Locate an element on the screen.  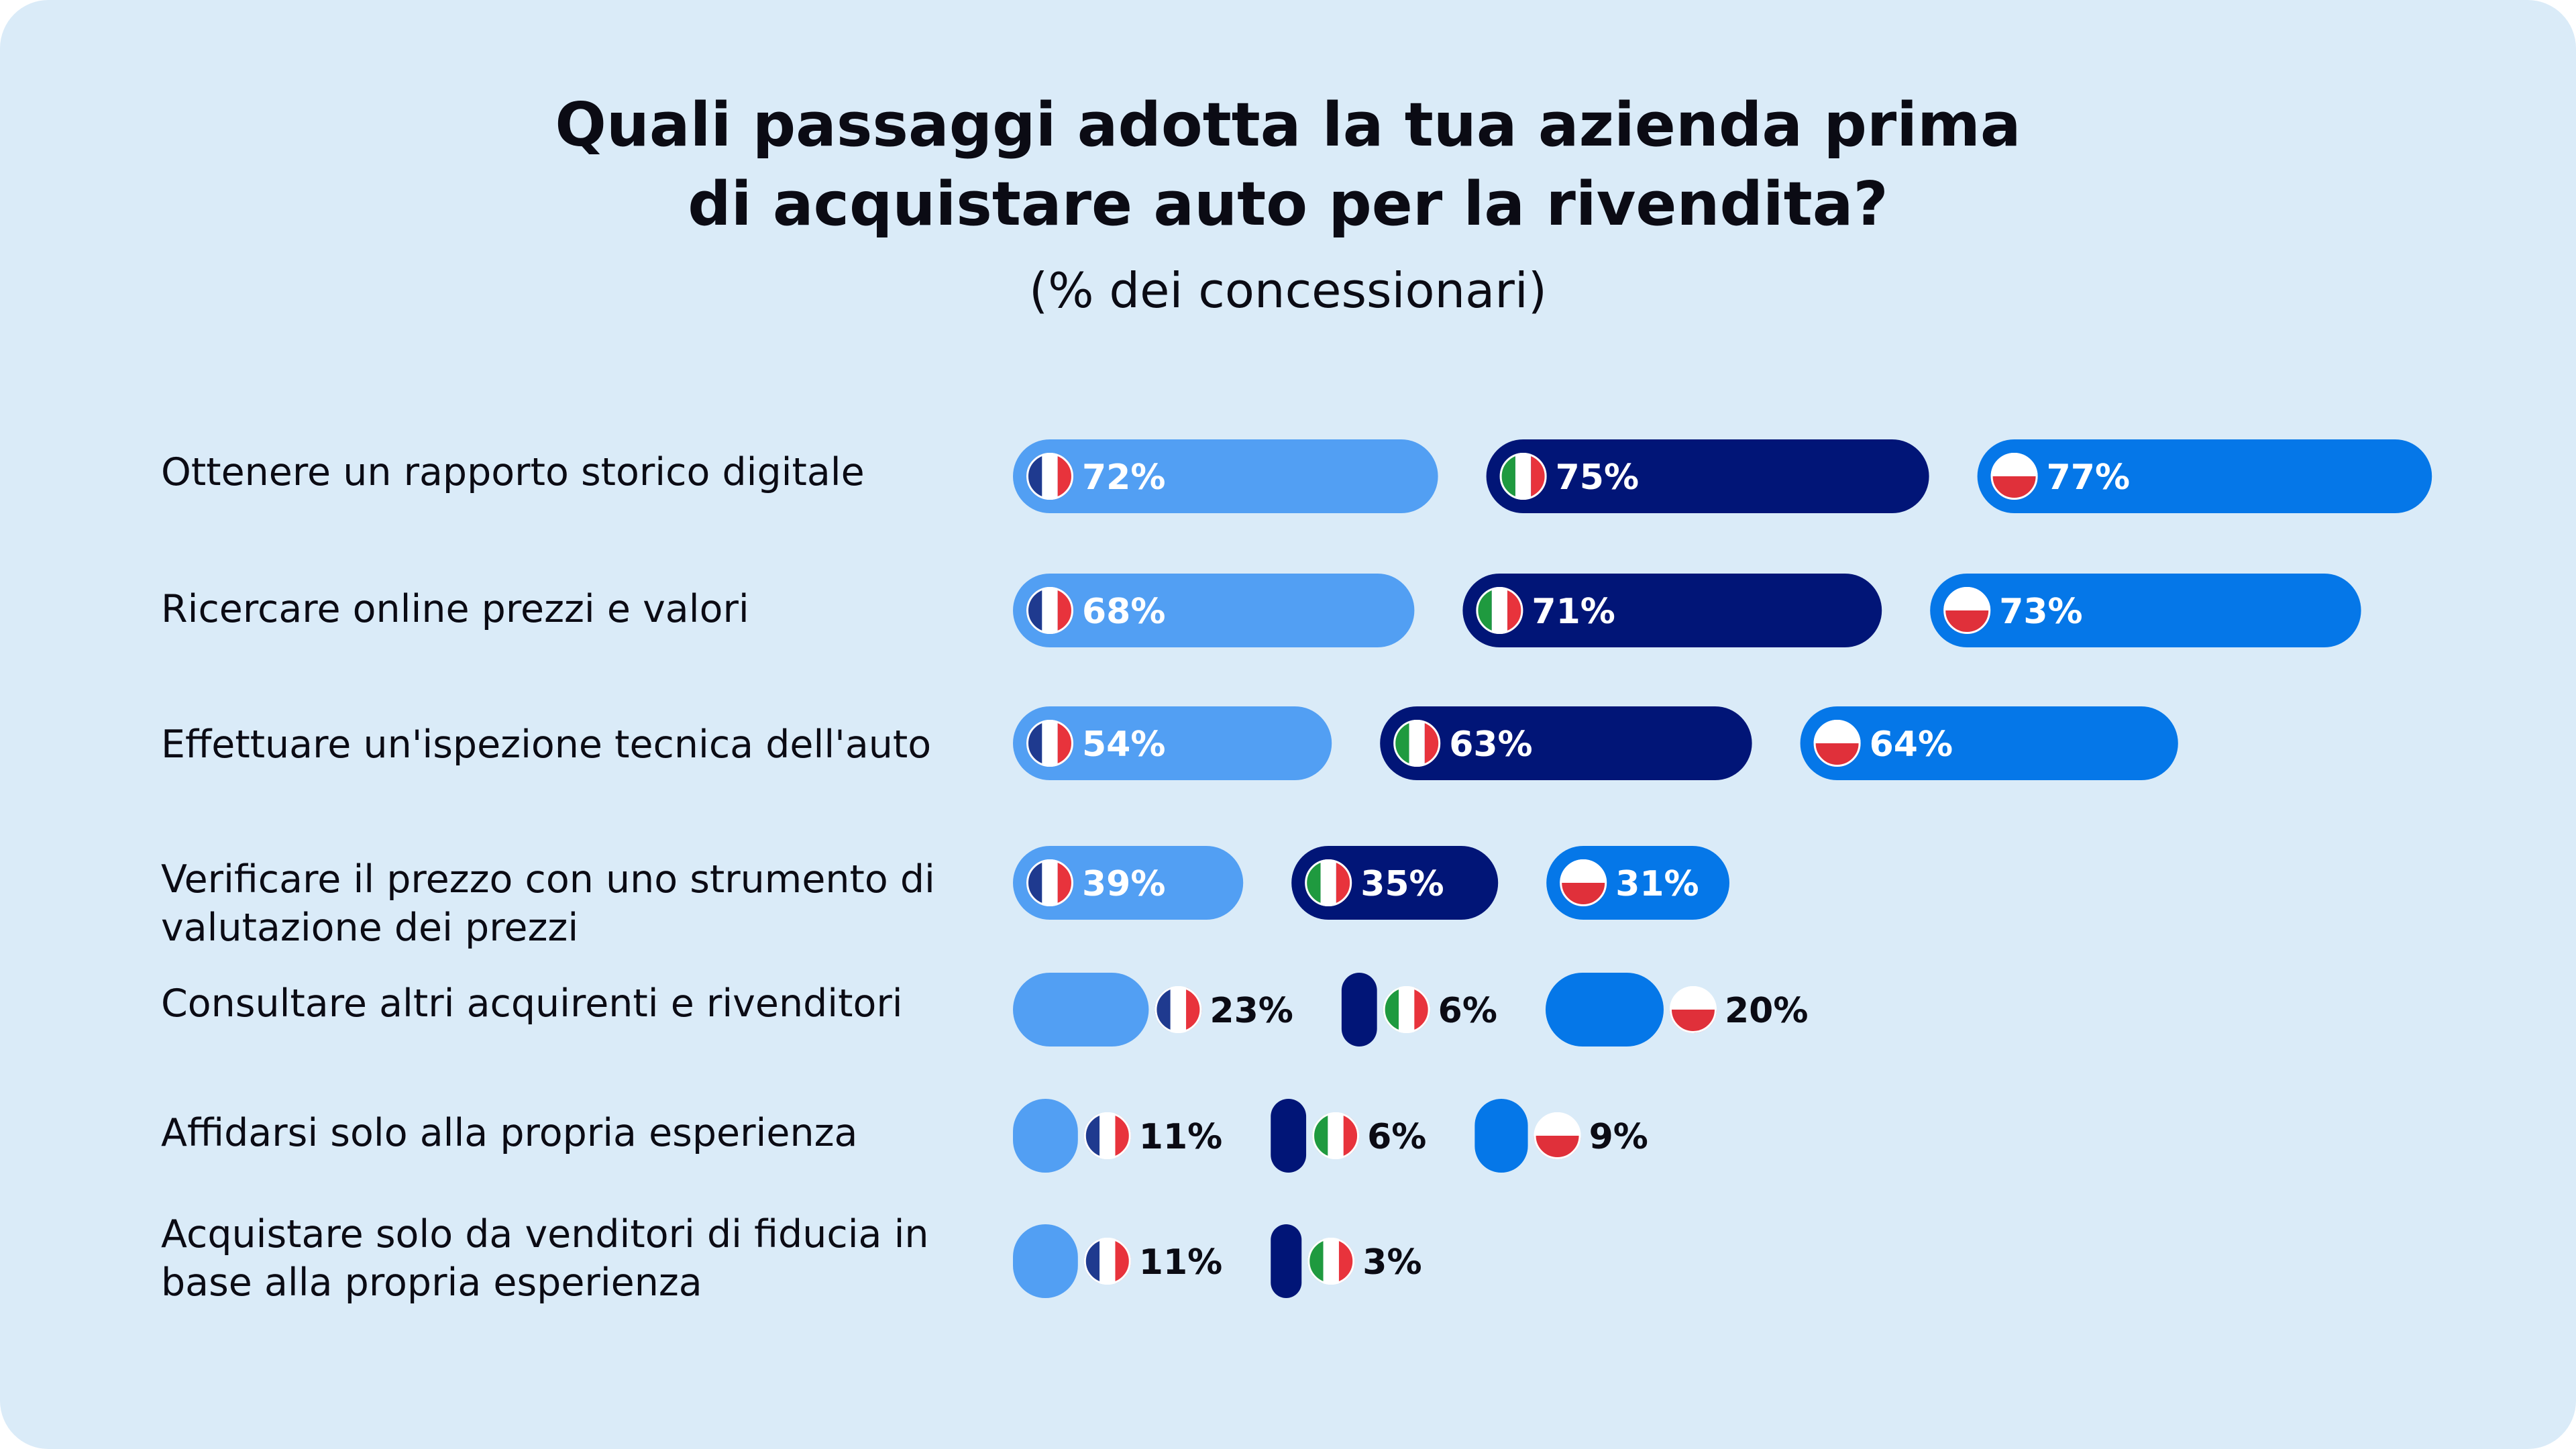
bar-group-poland: 64% is located at coordinates (1989, 743).